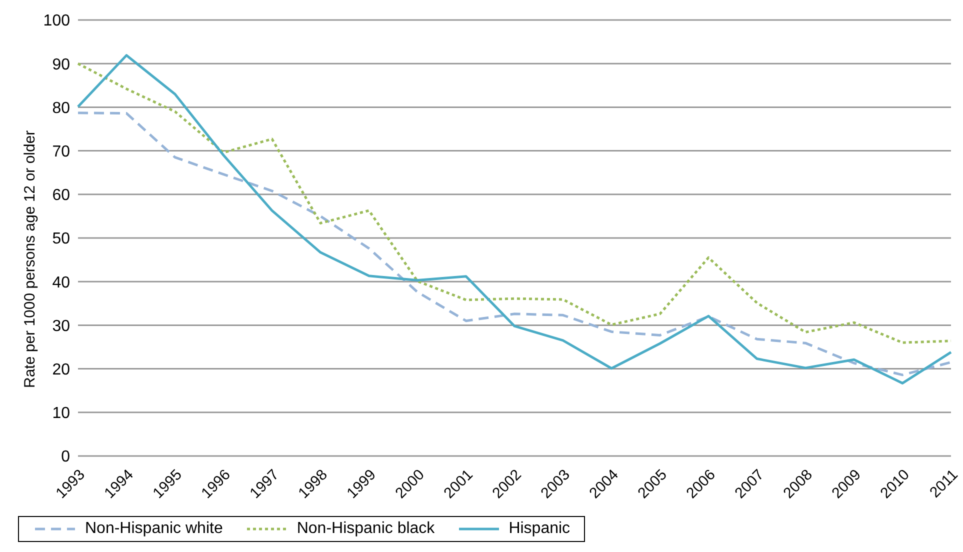 This screenshot has height=552, width=963. What do you see at coordinates (539, 529) in the screenshot?
I see `legend-label: Hispanic` at bounding box center [539, 529].